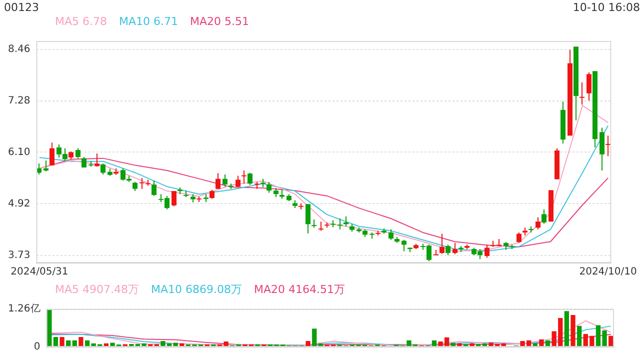 The height and width of the screenshot is (360, 640). I want to click on text: MA5 6.78, so click(81, 22).